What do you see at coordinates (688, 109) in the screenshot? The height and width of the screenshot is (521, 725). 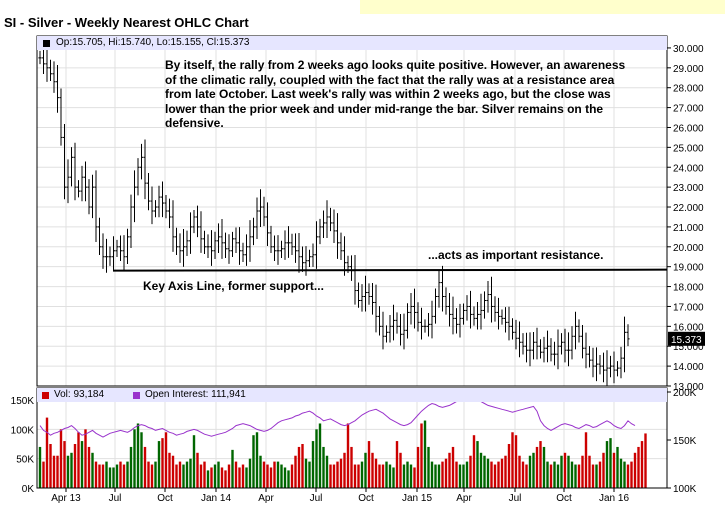 I see `price-tick-label: 27.000` at bounding box center [688, 109].